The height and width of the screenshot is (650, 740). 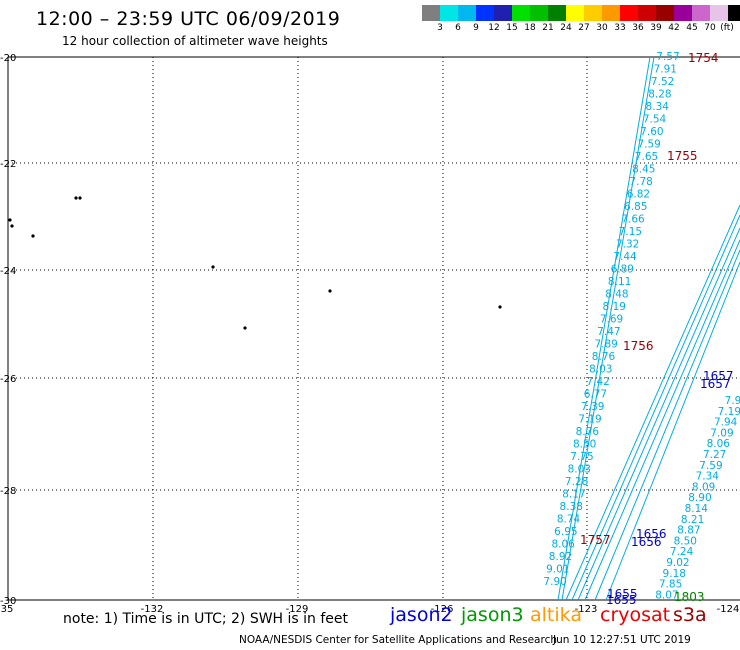 What do you see at coordinates (630, 232) in the screenshot?
I see `wave-height-value: 7.15` at bounding box center [630, 232].